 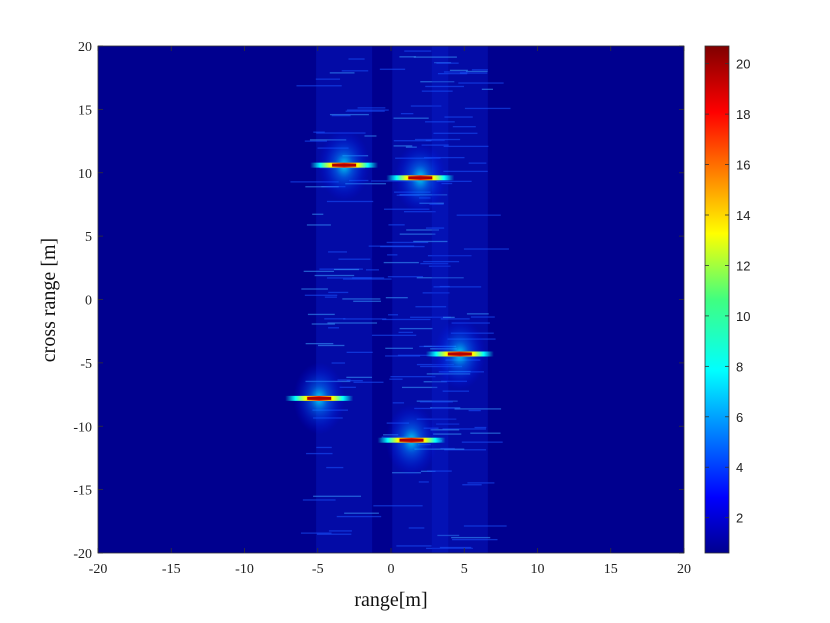 What do you see at coordinates (743, 64) in the screenshot?
I see `colorbar-tick-label: 20` at bounding box center [743, 64].